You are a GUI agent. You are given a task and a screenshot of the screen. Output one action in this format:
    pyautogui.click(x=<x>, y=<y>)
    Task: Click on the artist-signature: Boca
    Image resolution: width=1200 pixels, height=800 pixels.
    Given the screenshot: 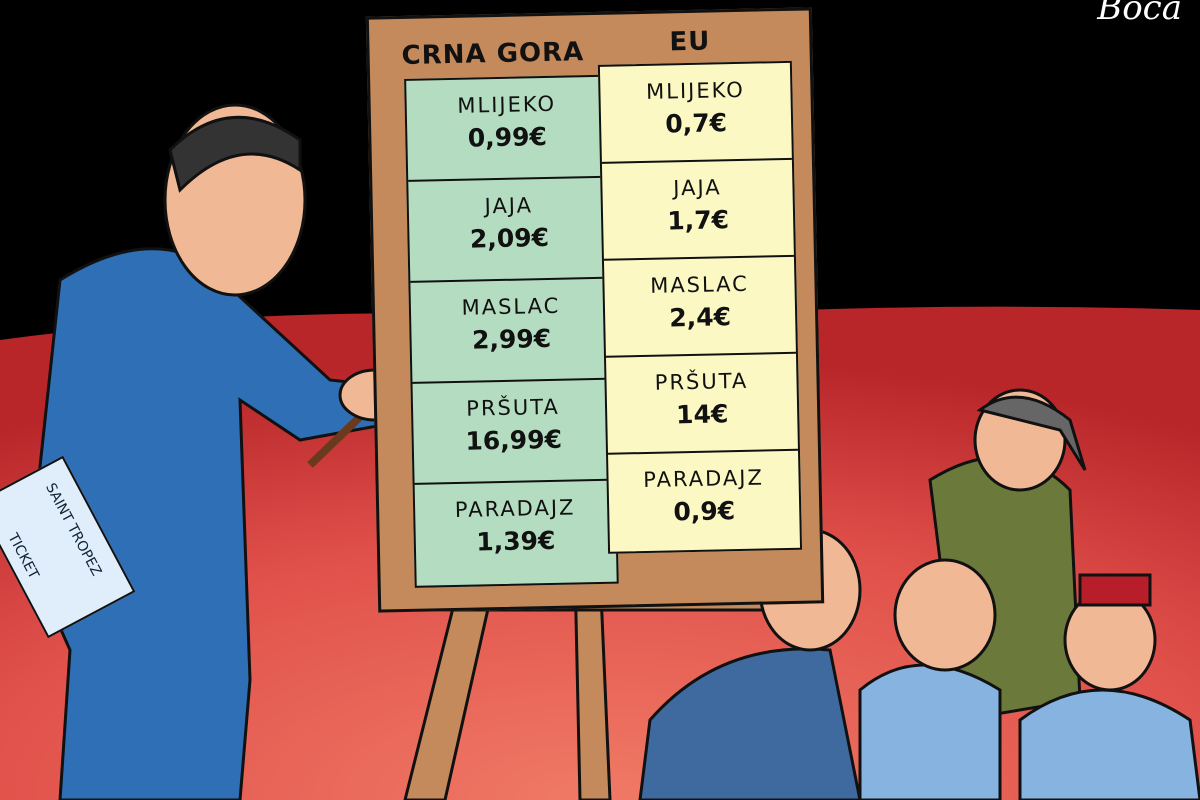 What is the action you would take?
    pyautogui.click(x=1139, y=14)
    